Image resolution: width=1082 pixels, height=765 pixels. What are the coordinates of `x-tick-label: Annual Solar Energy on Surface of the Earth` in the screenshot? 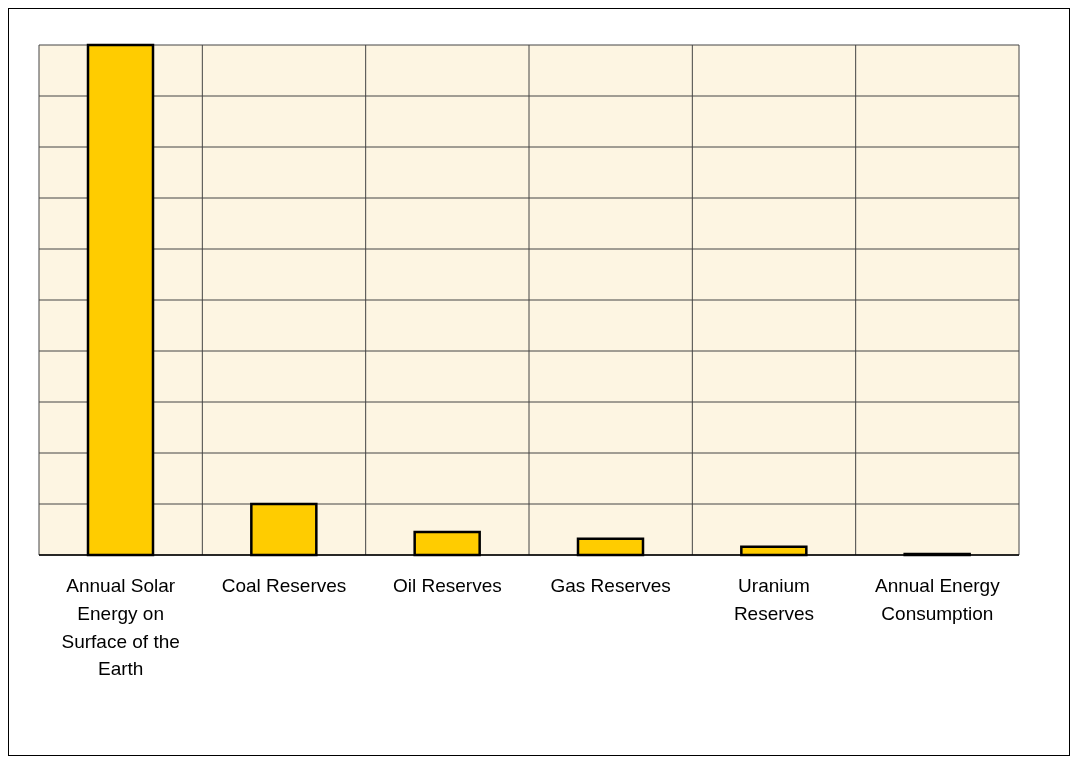 It's located at (120, 627).